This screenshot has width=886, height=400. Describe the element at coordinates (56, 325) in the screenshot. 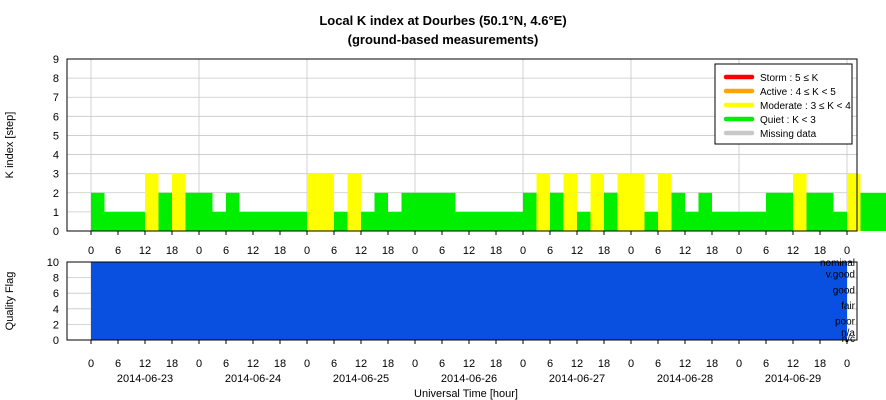

I see `quality-y-tick-label: 2` at that location.